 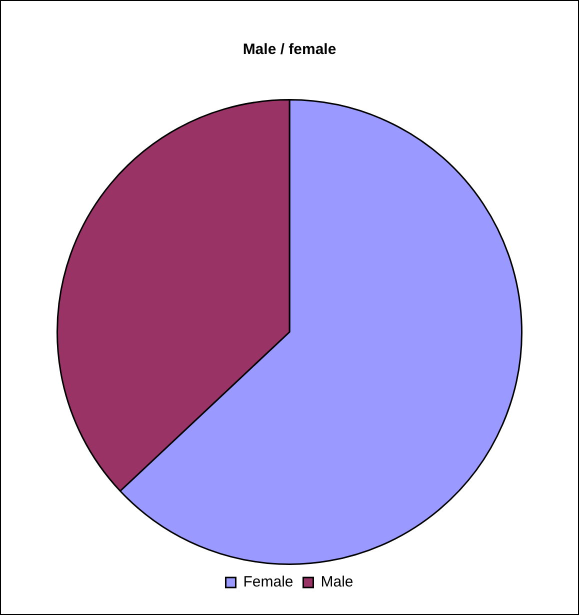 I want to click on chart-title: Male / female, so click(x=289, y=49).